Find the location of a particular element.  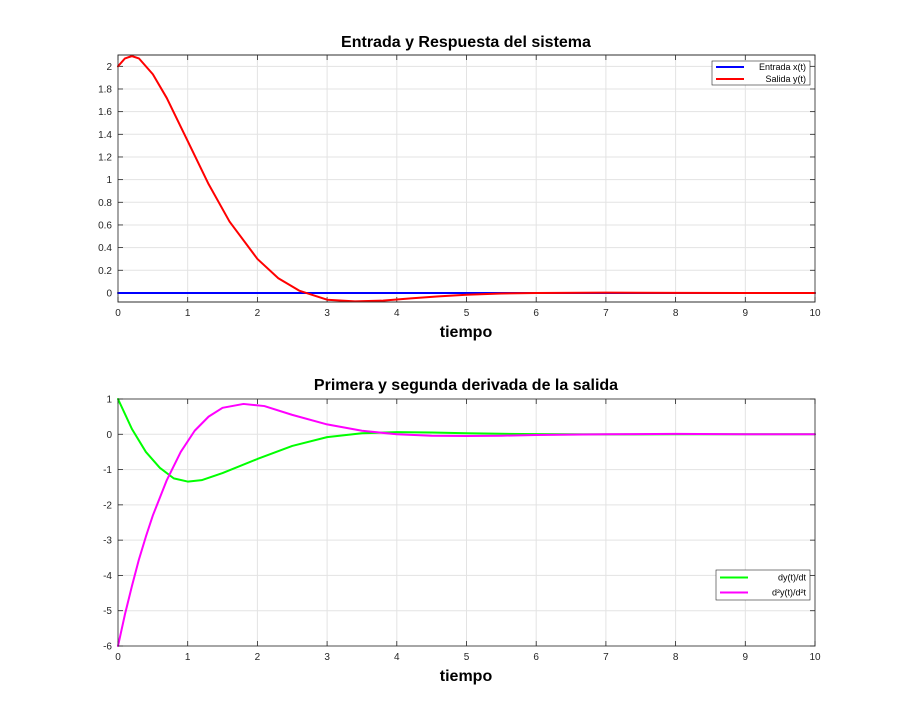

bottom-y-tick-label-1: -5 is located at coordinates (107, 611).